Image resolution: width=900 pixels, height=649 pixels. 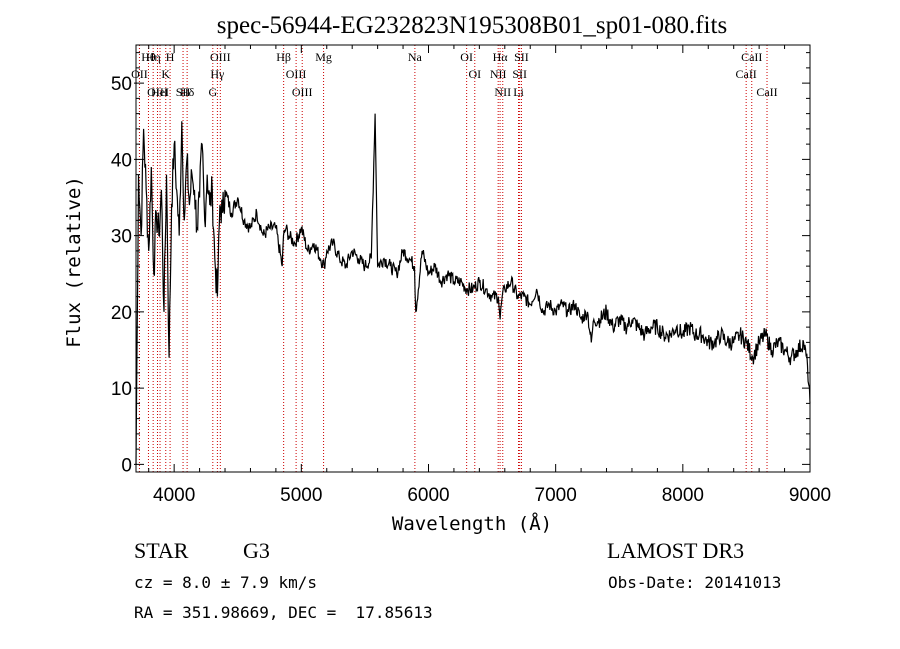 What do you see at coordinates (518, 92) in the screenshot?
I see `line-marker-label: Li` at bounding box center [518, 92].